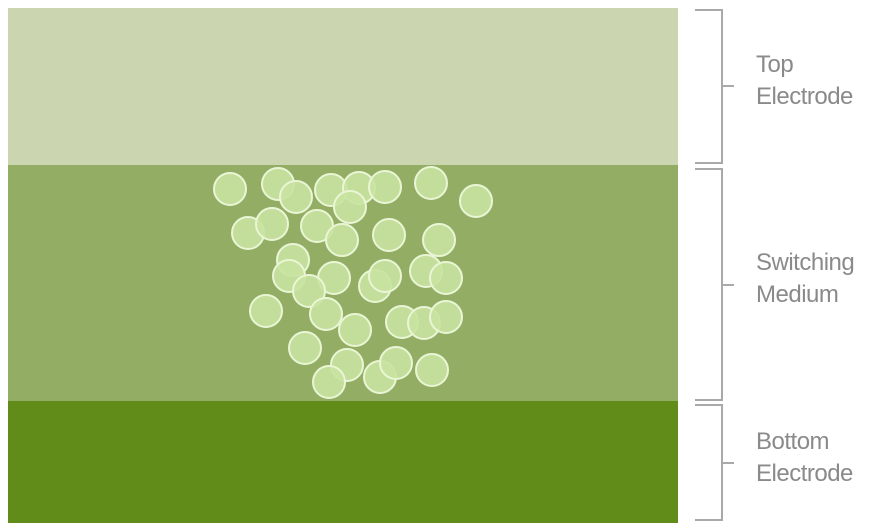  Describe the element at coordinates (815, 458) in the screenshot. I see `bottom-electrode-label: Bottom Electrode` at that location.